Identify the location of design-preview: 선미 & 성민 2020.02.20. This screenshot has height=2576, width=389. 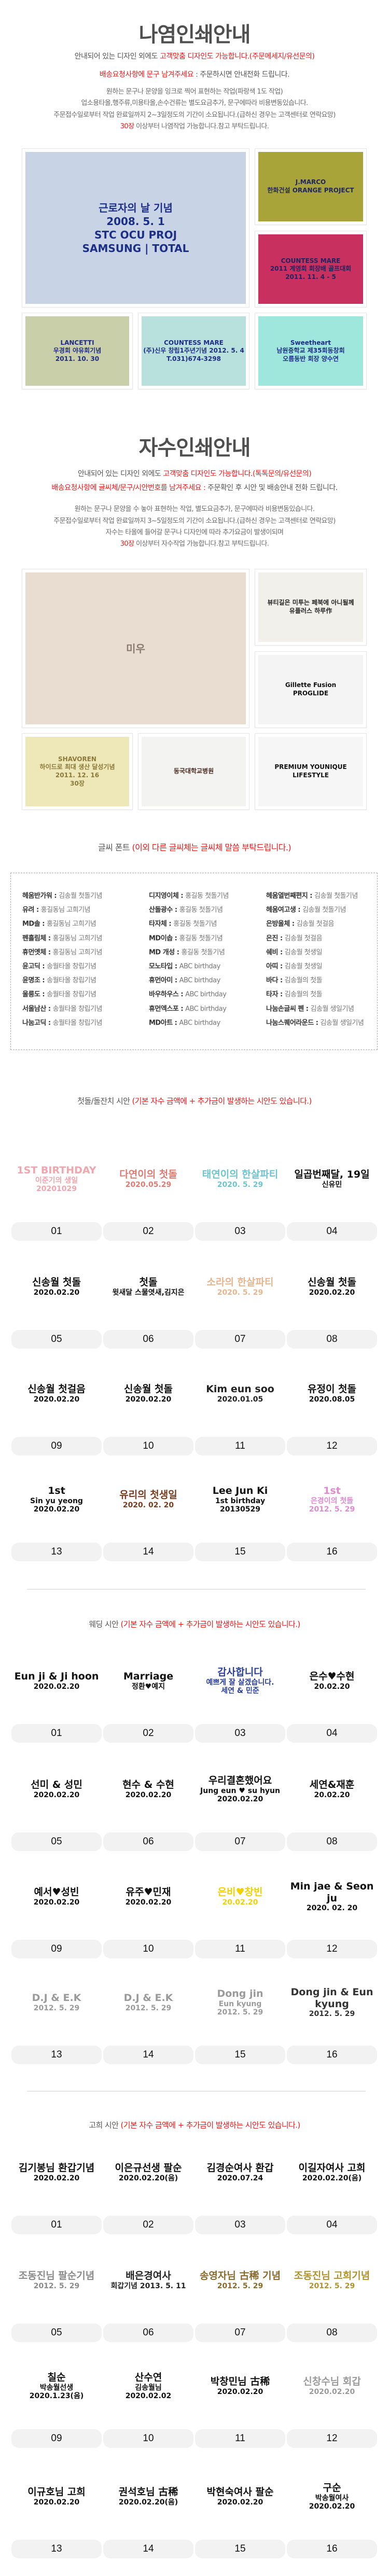
(57, 1789).